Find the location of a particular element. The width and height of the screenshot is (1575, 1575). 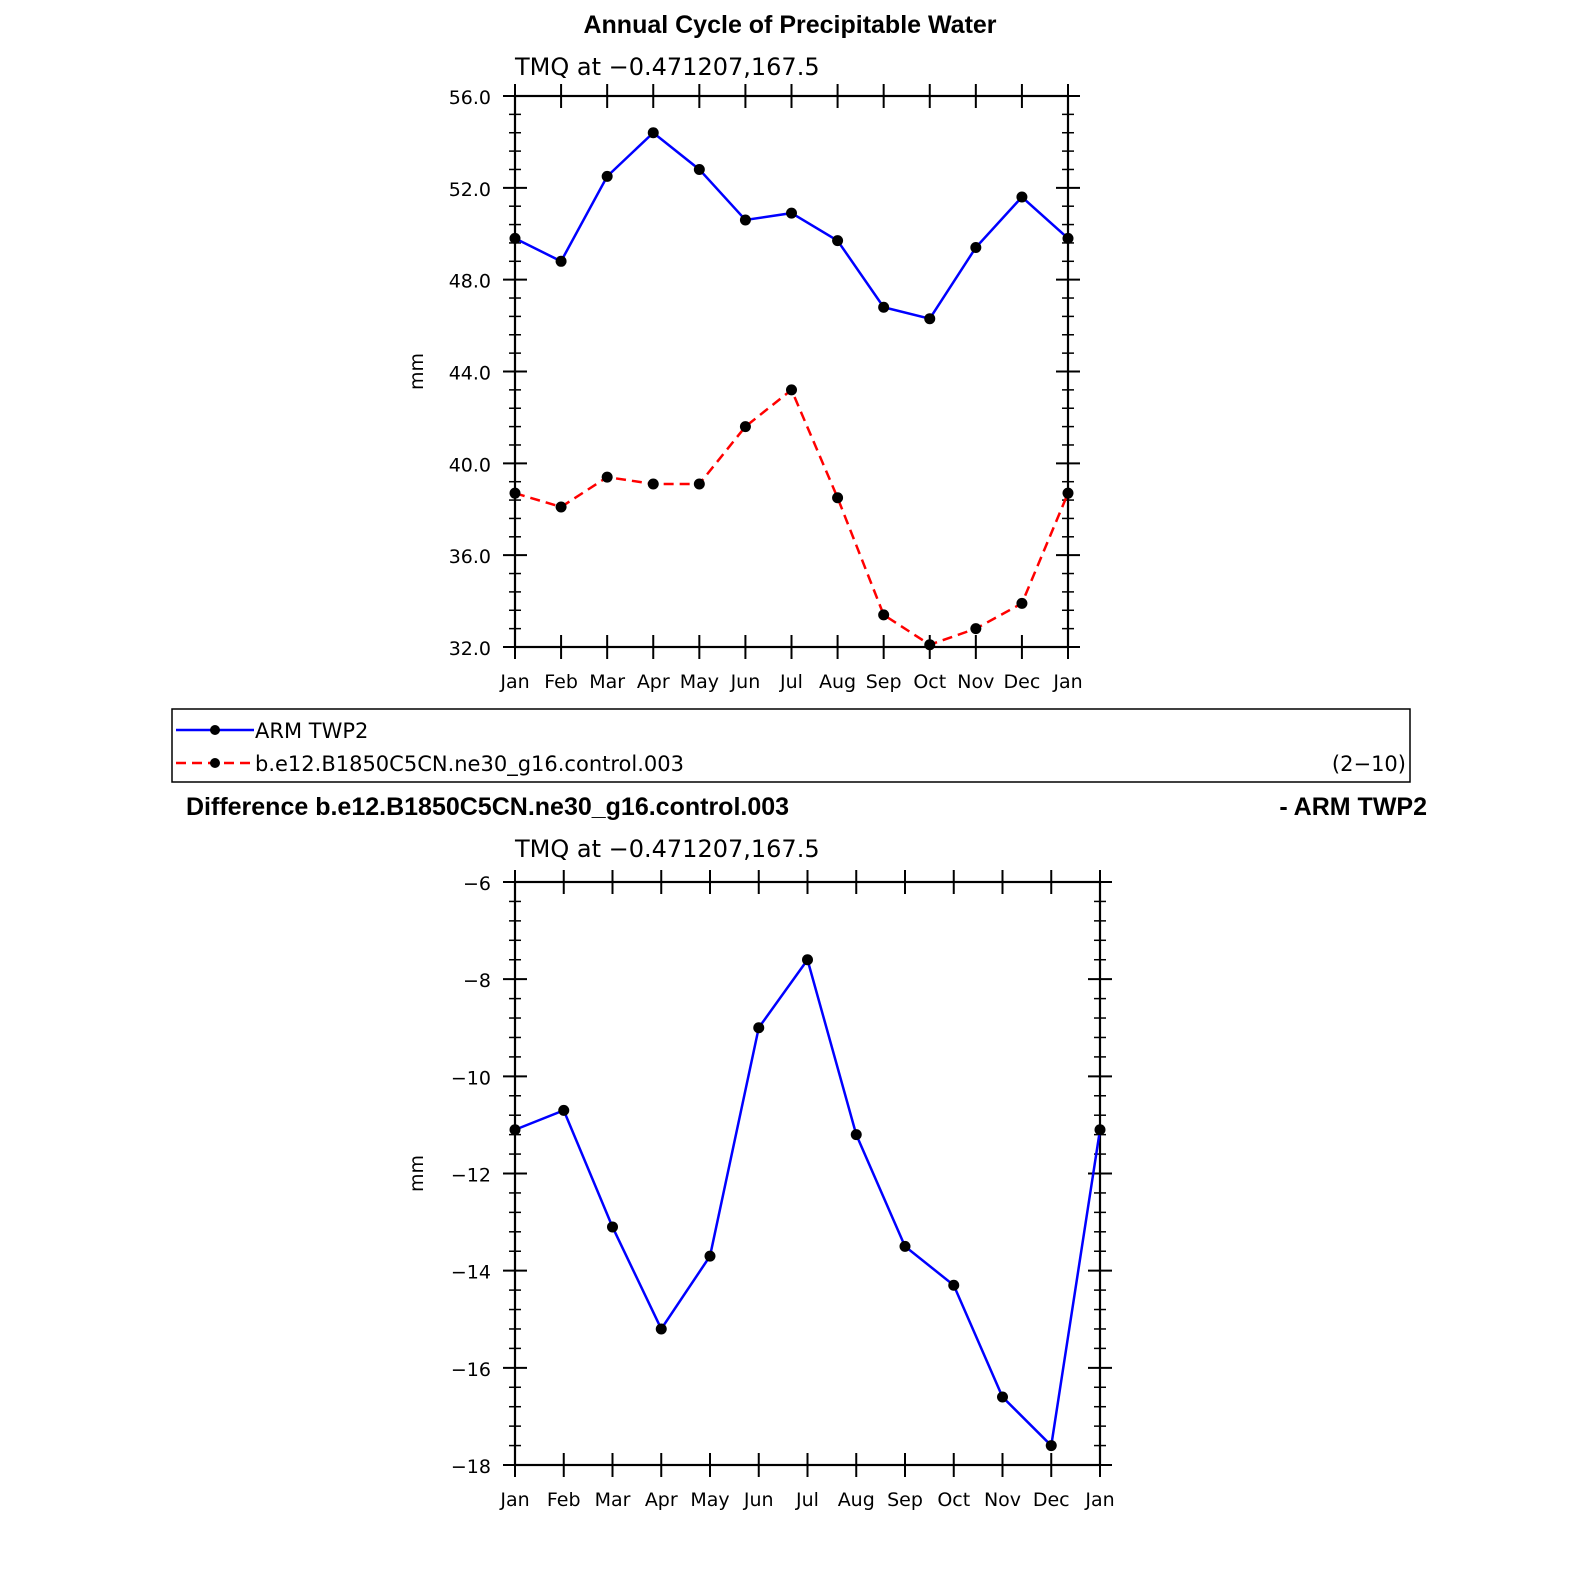

chart2-subtitle: TMQ at −0.471207,167.5 is located at coordinates (667, 849).